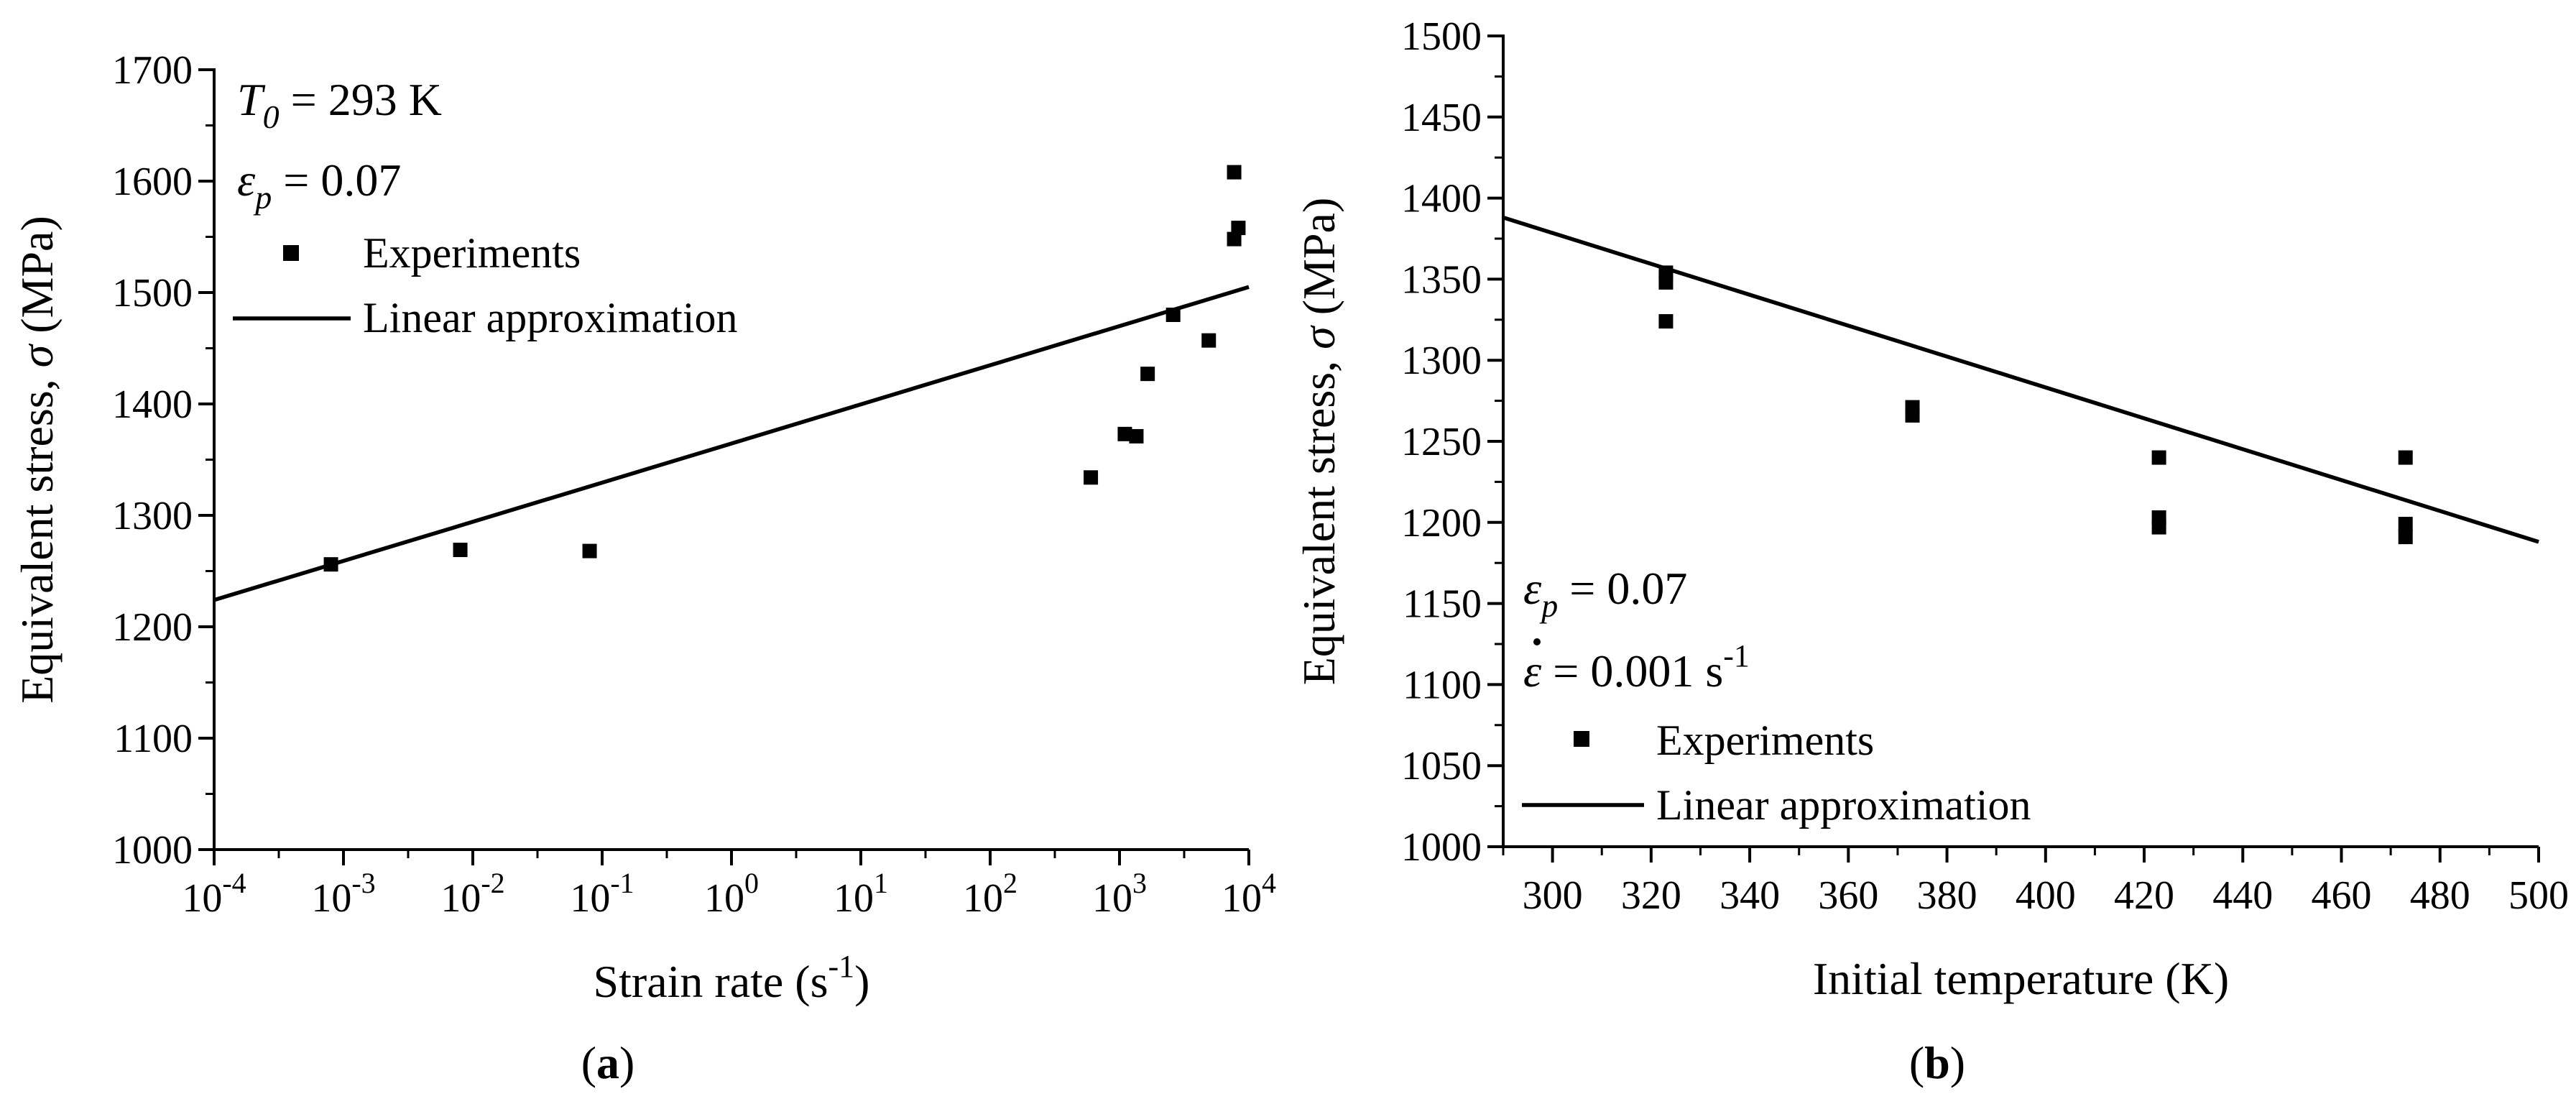 Image resolution: width=2576 pixels, height=1099 pixels. What do you see at coordinates (751, 883) in the screenshot?
I see `x-tick-exponent: 0` at bounding box center [751, 883].